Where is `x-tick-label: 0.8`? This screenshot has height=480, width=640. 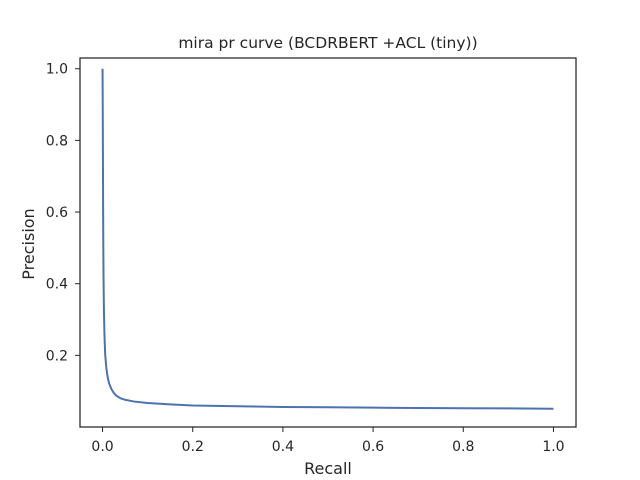
x-tick-label: 0.8 is located at coordinates (463, 447).